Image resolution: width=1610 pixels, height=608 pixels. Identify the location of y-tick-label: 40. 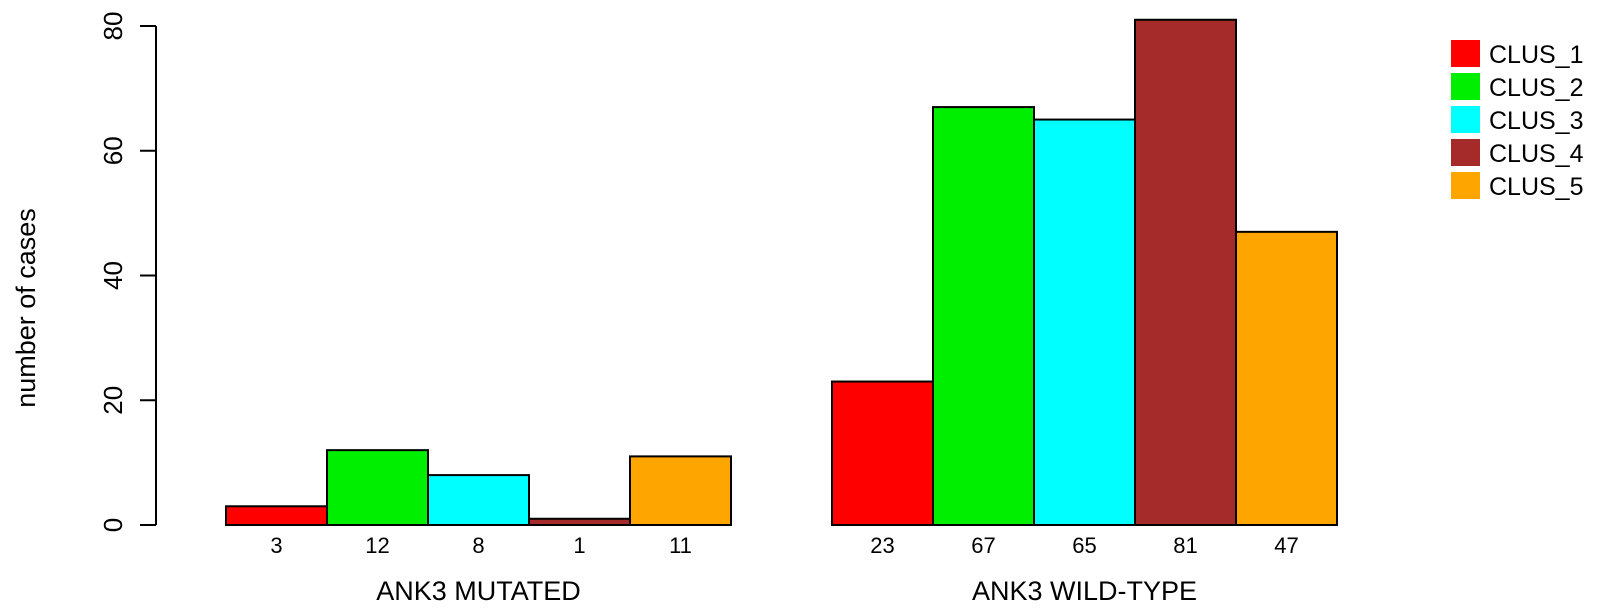
(113, 275).